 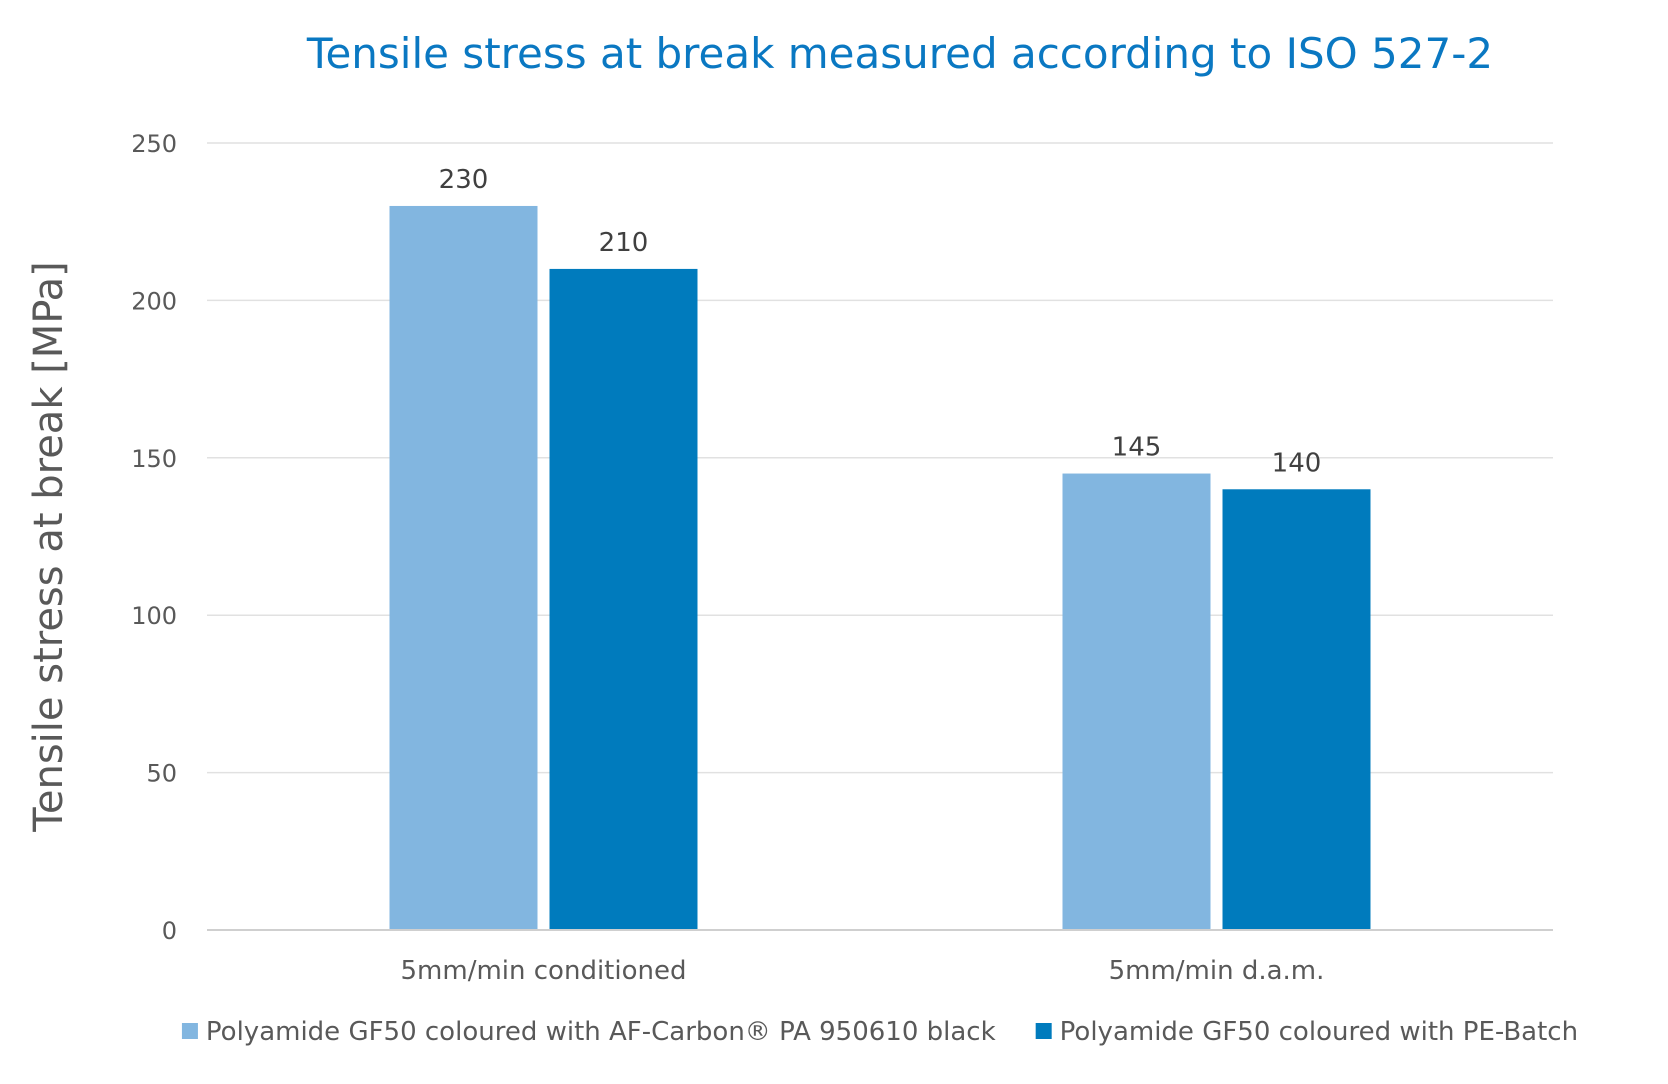 What do you see at coordinates (544, 971) in the screenshot?
I see `x-tick-label: 5mm/min conditioned` at bounding box center [544, 971].